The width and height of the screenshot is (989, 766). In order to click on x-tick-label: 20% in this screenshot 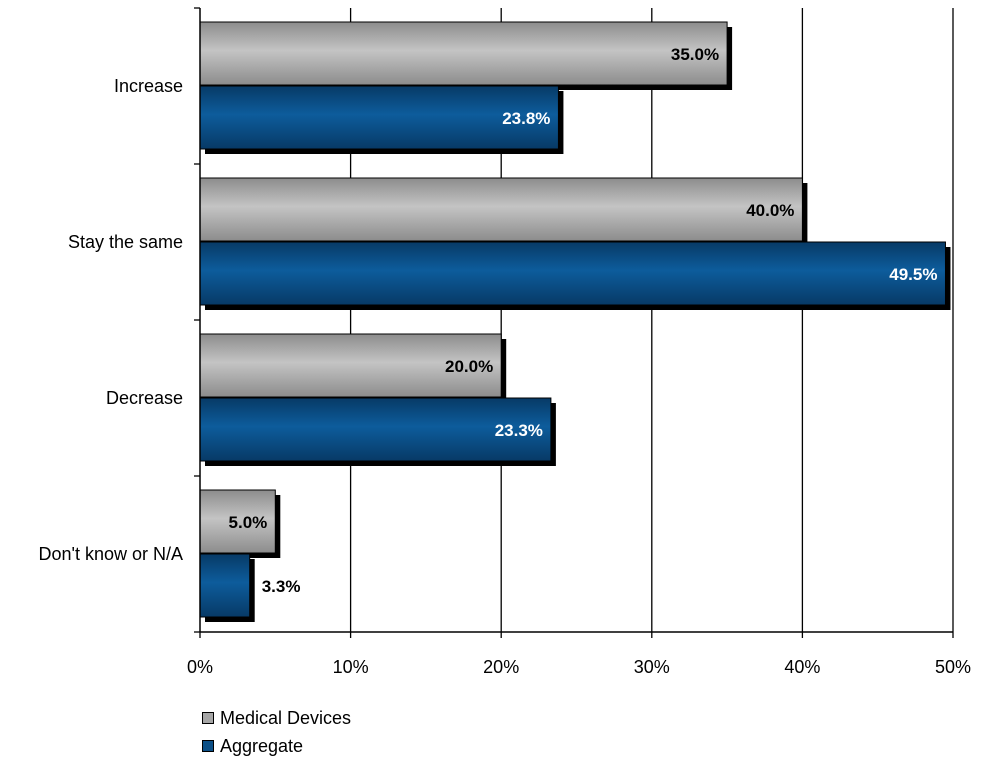, I will do `click(501, 667)`.